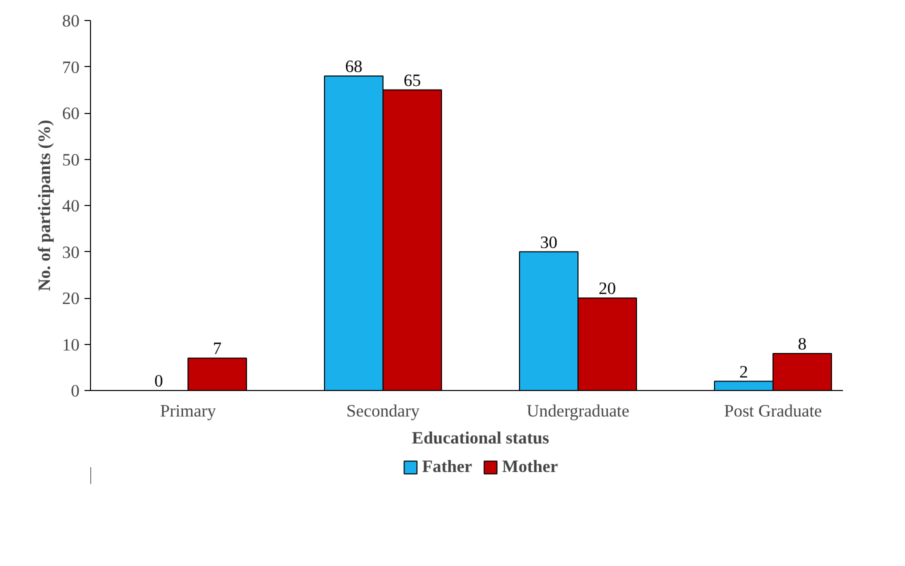 Image resolution: width=905 pixels, height=566 pixels. Describe the element at coordinates (549, 242) in the screenshot. I see `data-label: 30` at that location.